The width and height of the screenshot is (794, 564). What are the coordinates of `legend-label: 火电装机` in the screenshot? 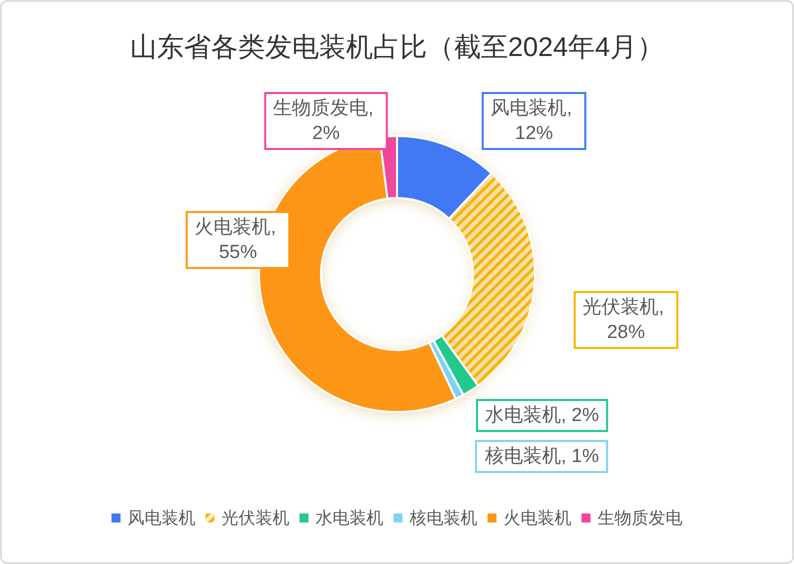 It's located at (538, 518).